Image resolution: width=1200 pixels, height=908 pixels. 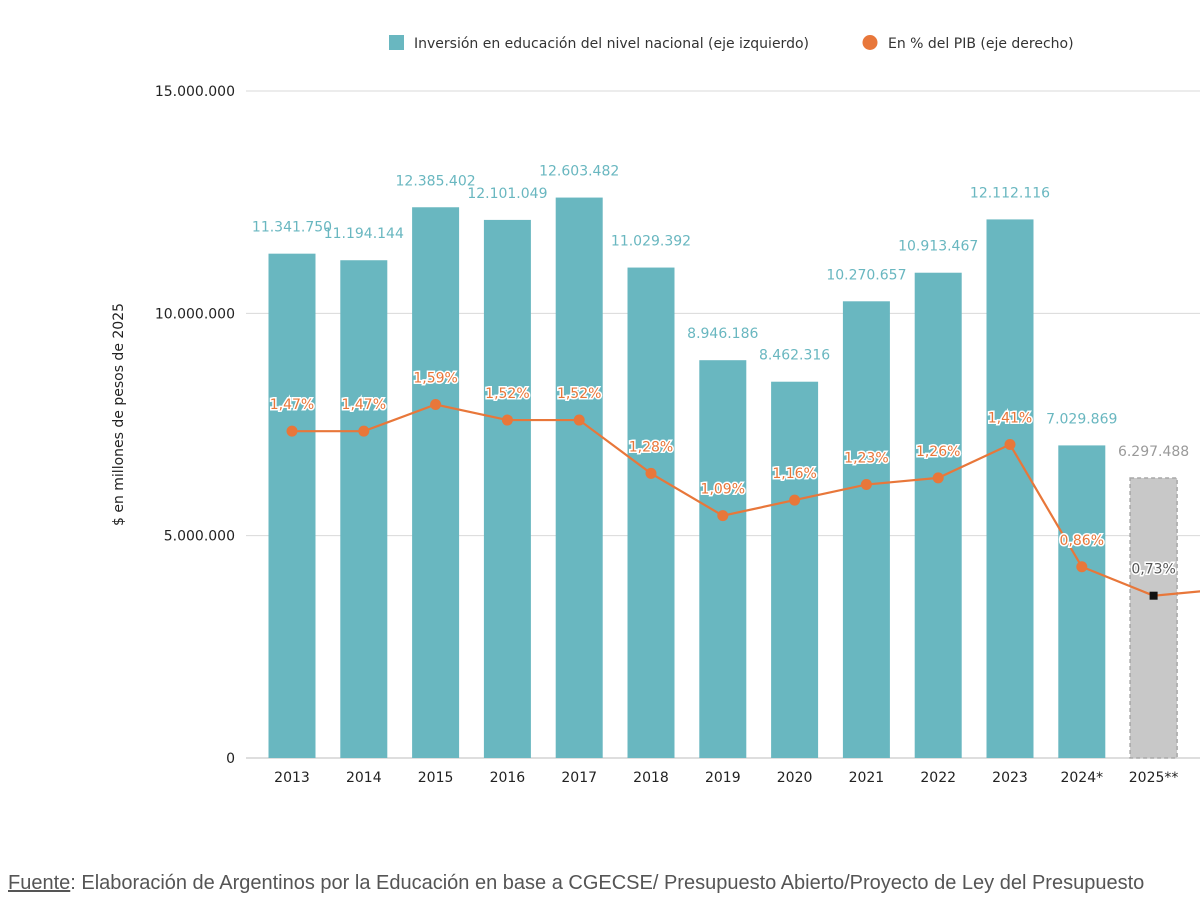 I want to click on pib-label-2014: 1,47%, so click(x=364, y=405).